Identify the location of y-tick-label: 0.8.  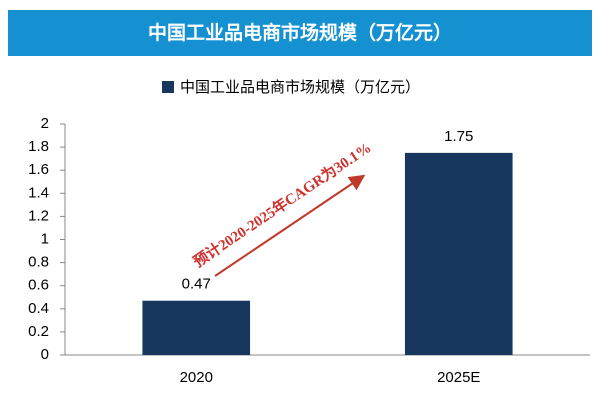
(38, 262).